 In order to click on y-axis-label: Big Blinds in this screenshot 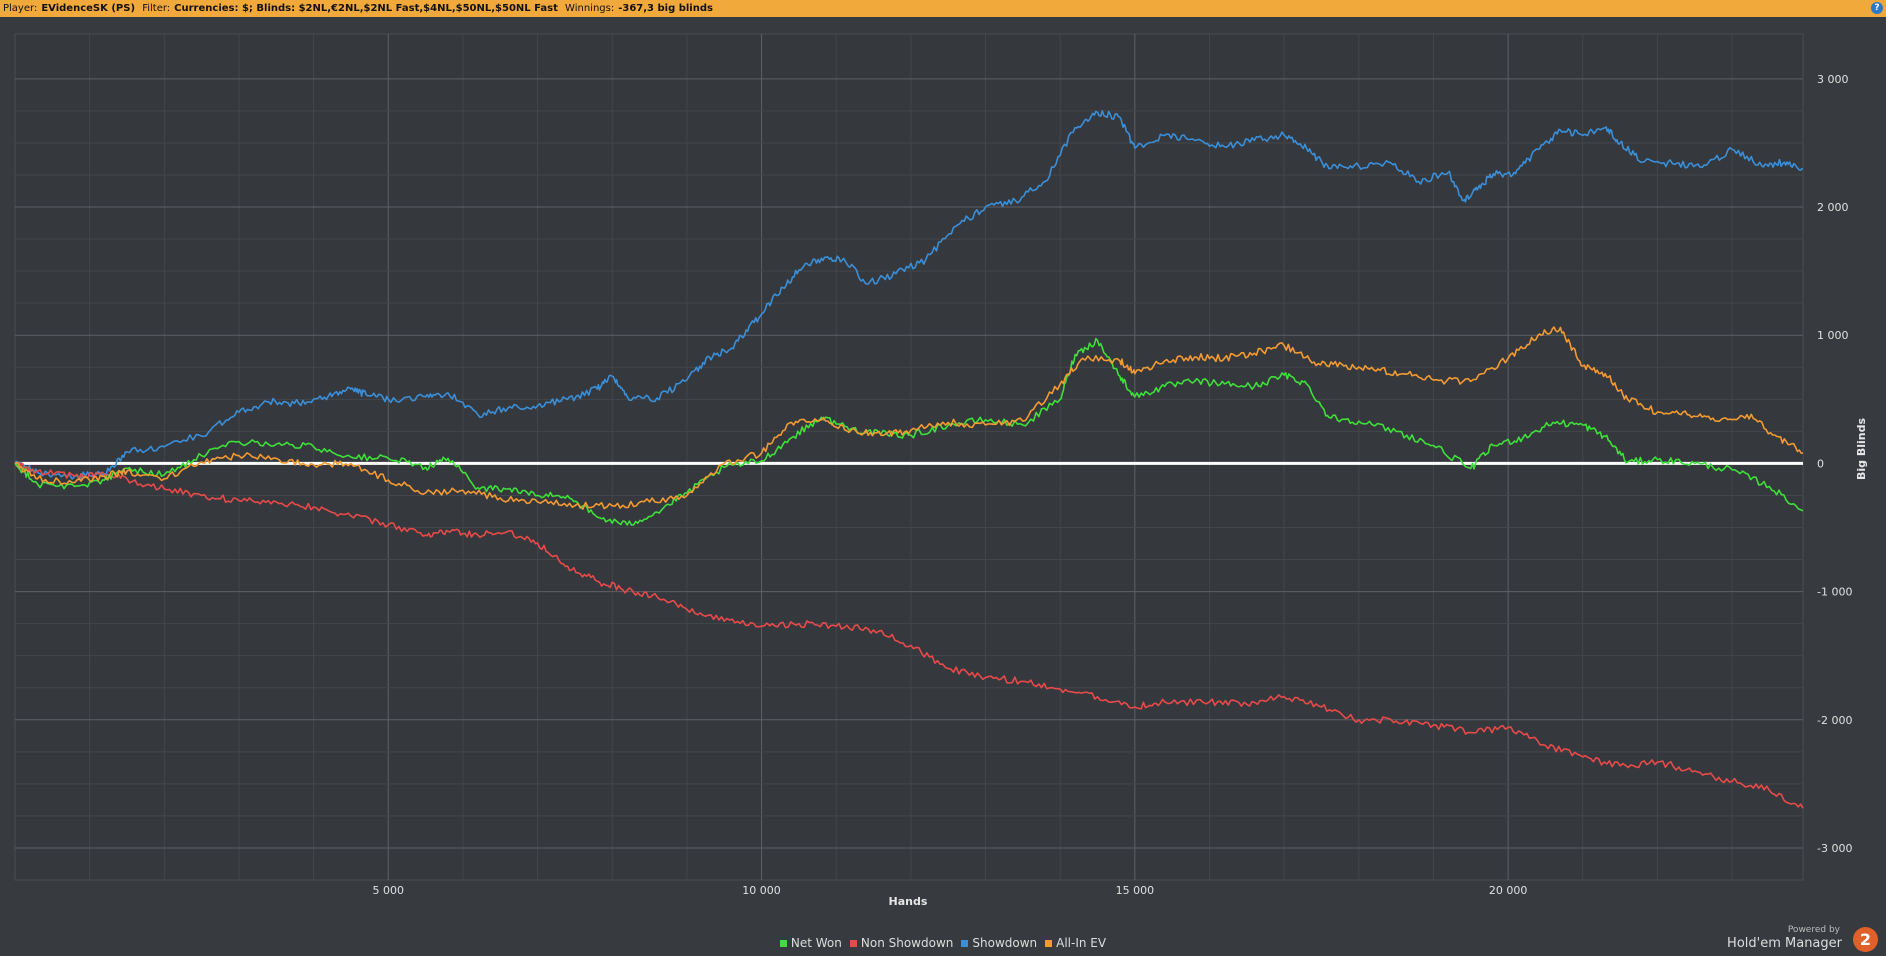, I will do `click(1861, 449)`.